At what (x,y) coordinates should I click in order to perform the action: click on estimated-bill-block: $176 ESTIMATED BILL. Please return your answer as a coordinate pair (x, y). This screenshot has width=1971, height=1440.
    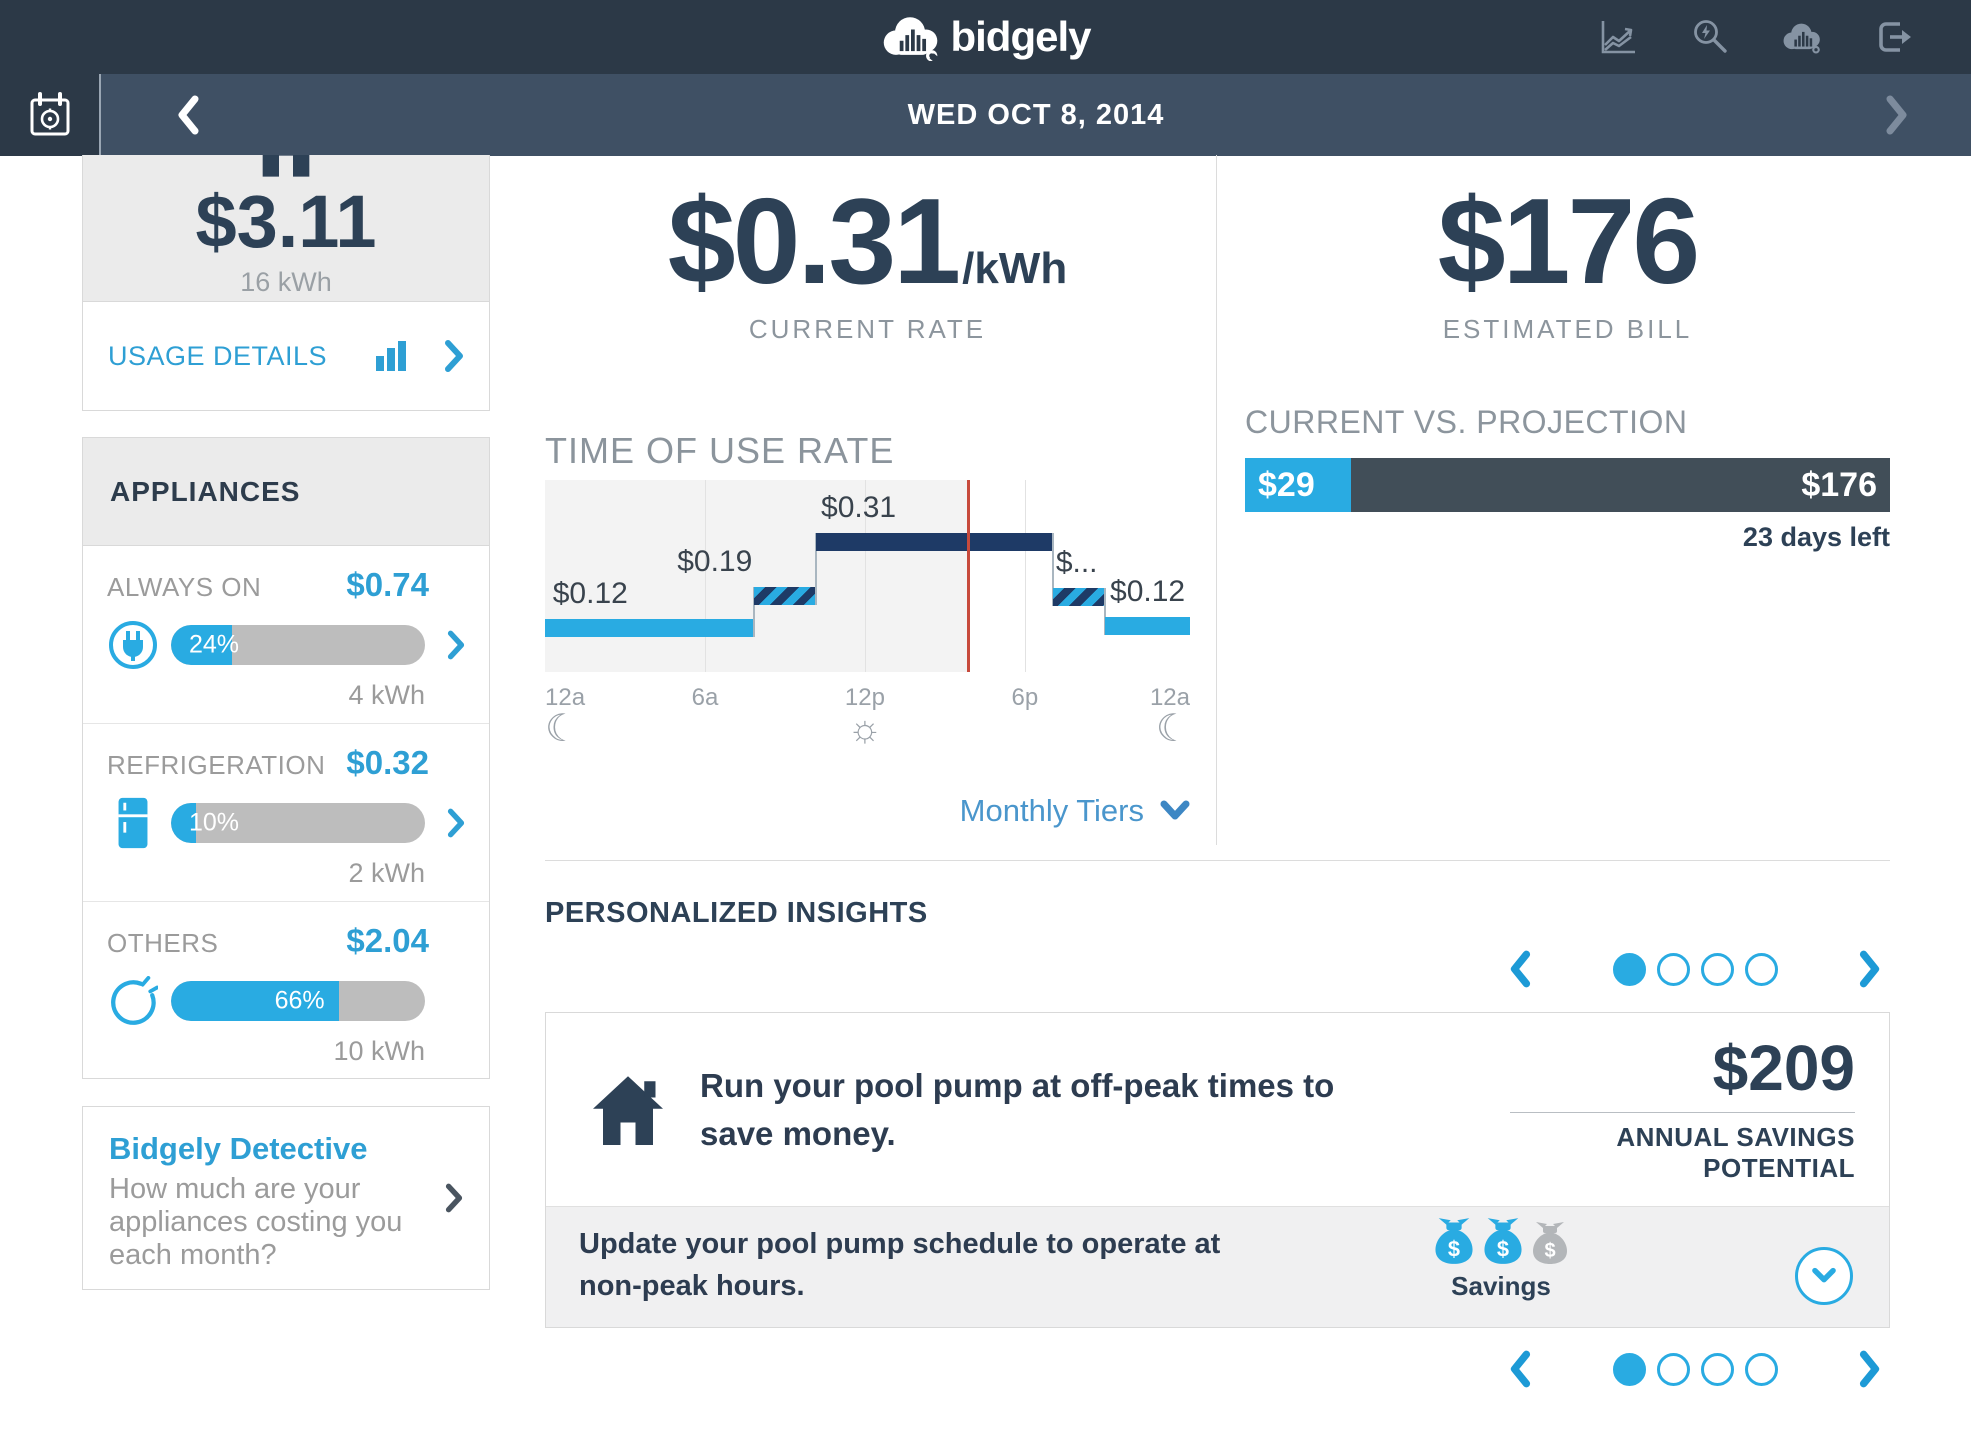
    Looking at the image, I should click on (1567, 262).